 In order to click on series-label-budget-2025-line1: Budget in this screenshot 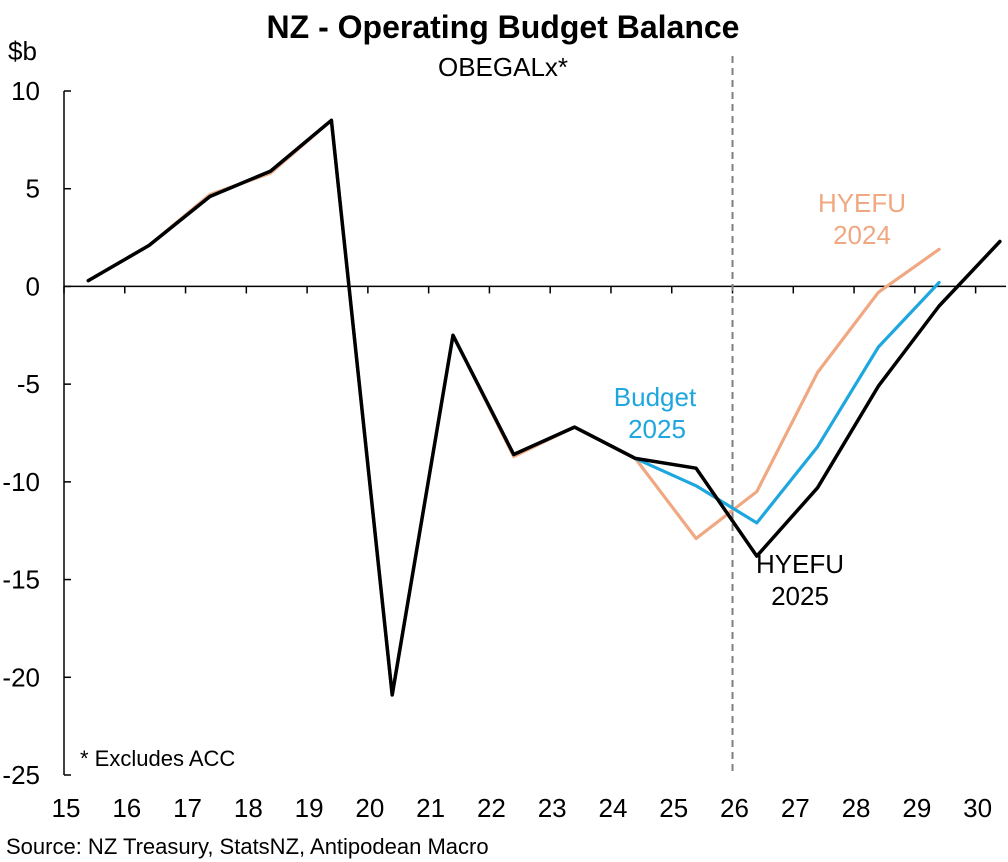, I will do `click(655, 397)`.